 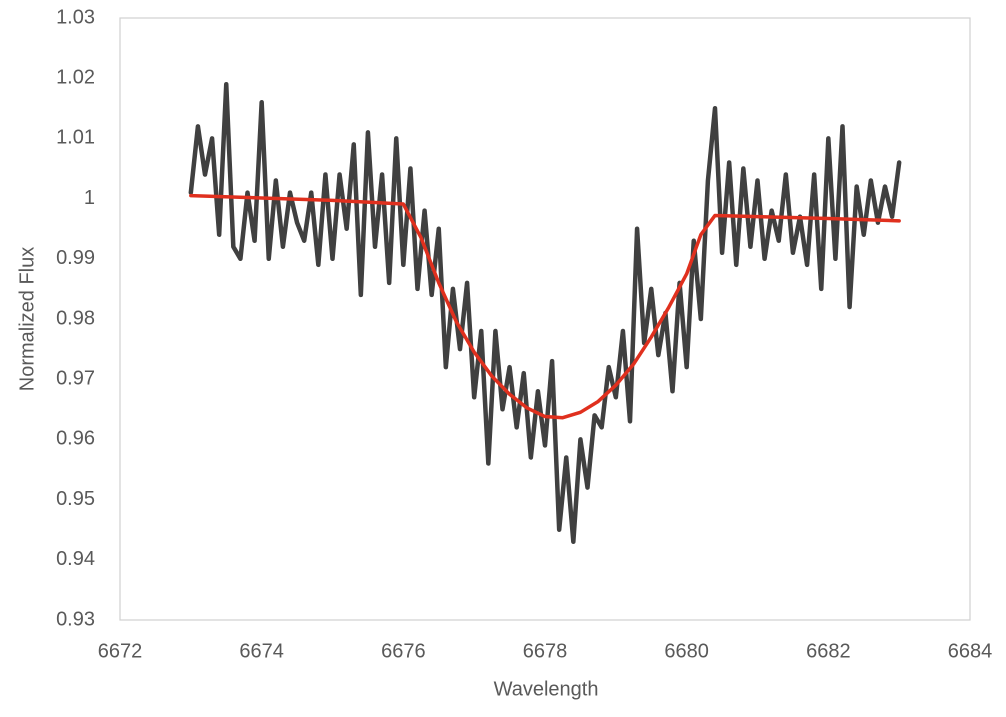 What do you see at coordinates (27, 319) in the screenshot?
I see `y-axis-title: Normalized Flux` at bounding box center [27, 319].